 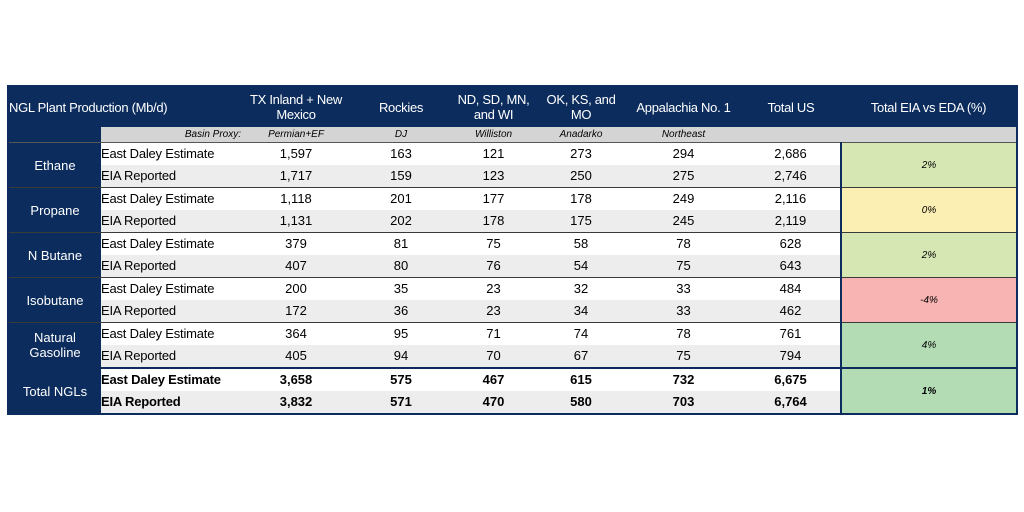 What do you see at coordinates (581, 402) in the screenshot?
I see `table-cell: 580` at bounding box center [581, 402].